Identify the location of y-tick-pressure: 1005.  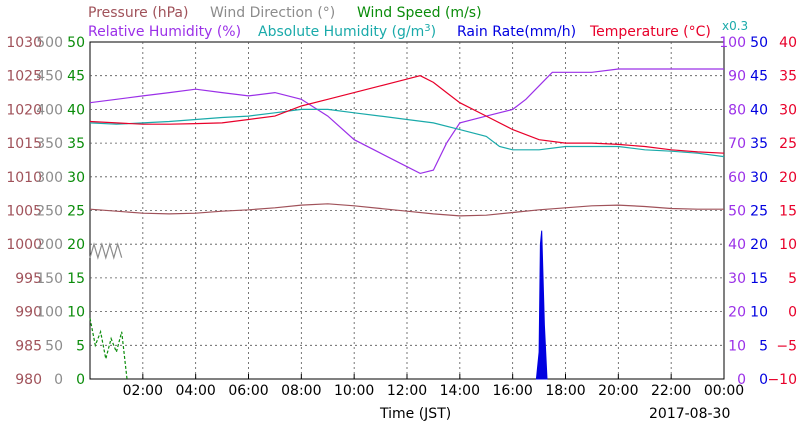
(24, 212).